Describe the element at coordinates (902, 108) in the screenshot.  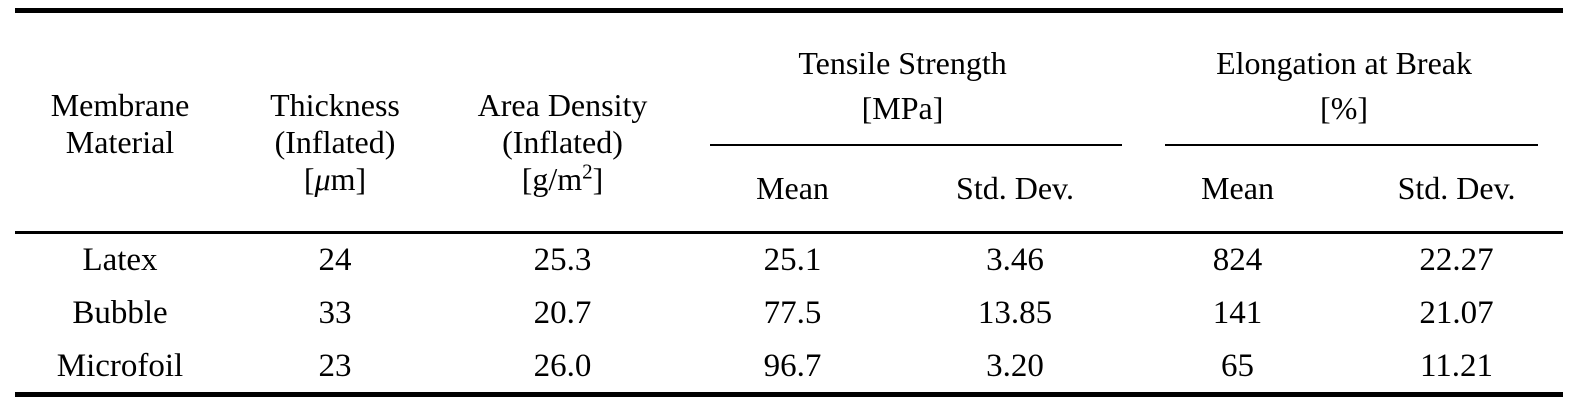
I see `tensile-strength-unit: [MPa]` at that location.